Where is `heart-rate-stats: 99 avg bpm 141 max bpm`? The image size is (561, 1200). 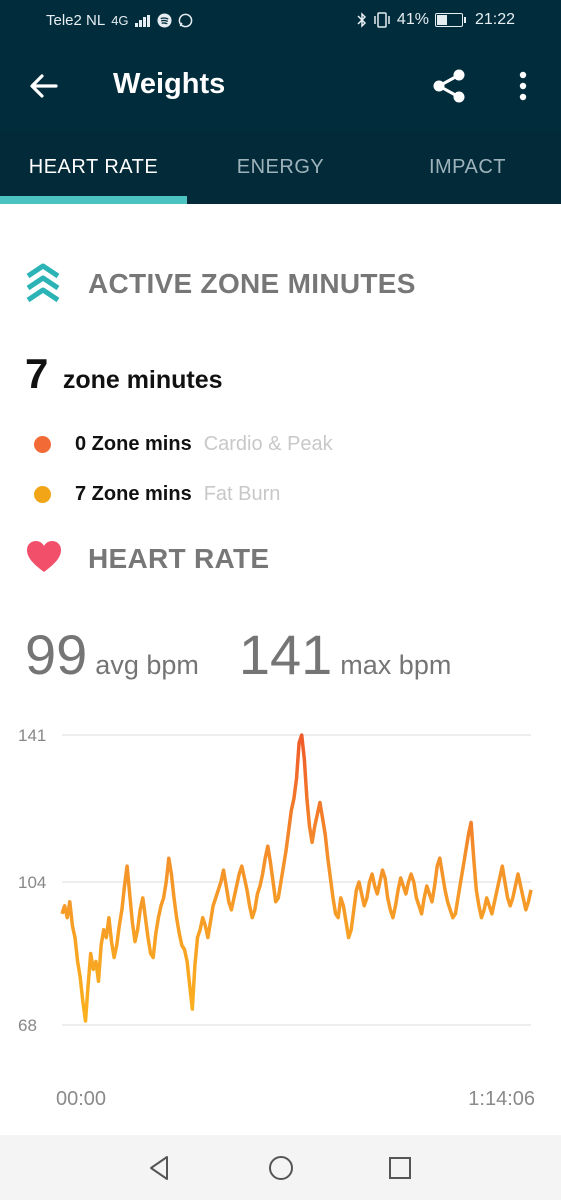 heart-rate-stats: 99 avg bpm 141 max bpm is located at coordinates (258, 654).